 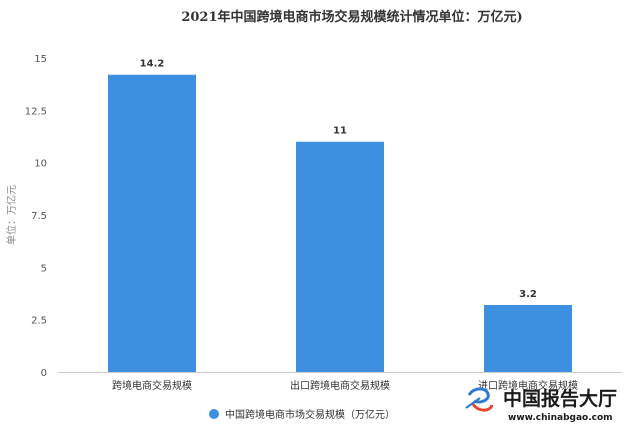 I want to click on y-tick-label: 10, so click(x=40, y=164).